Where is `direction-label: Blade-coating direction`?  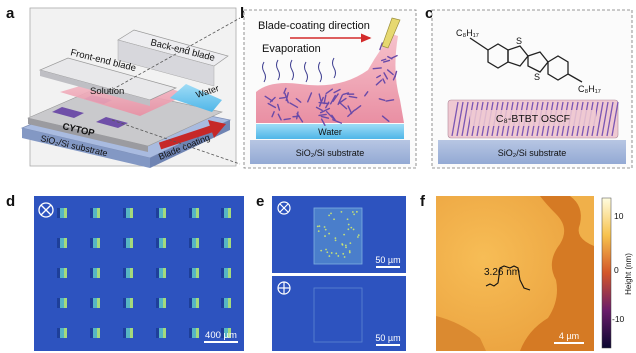
direction-label: Blade-coating direction is located at coordinates (314, 26).